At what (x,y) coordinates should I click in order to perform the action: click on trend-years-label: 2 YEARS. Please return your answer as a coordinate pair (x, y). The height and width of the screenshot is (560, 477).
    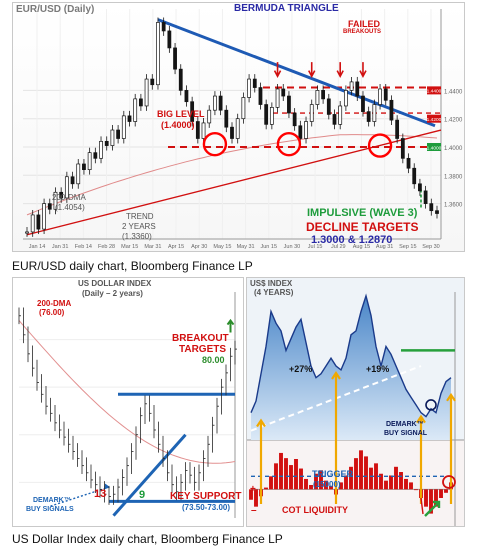
    Looking at the image, I should click on (139, 226).